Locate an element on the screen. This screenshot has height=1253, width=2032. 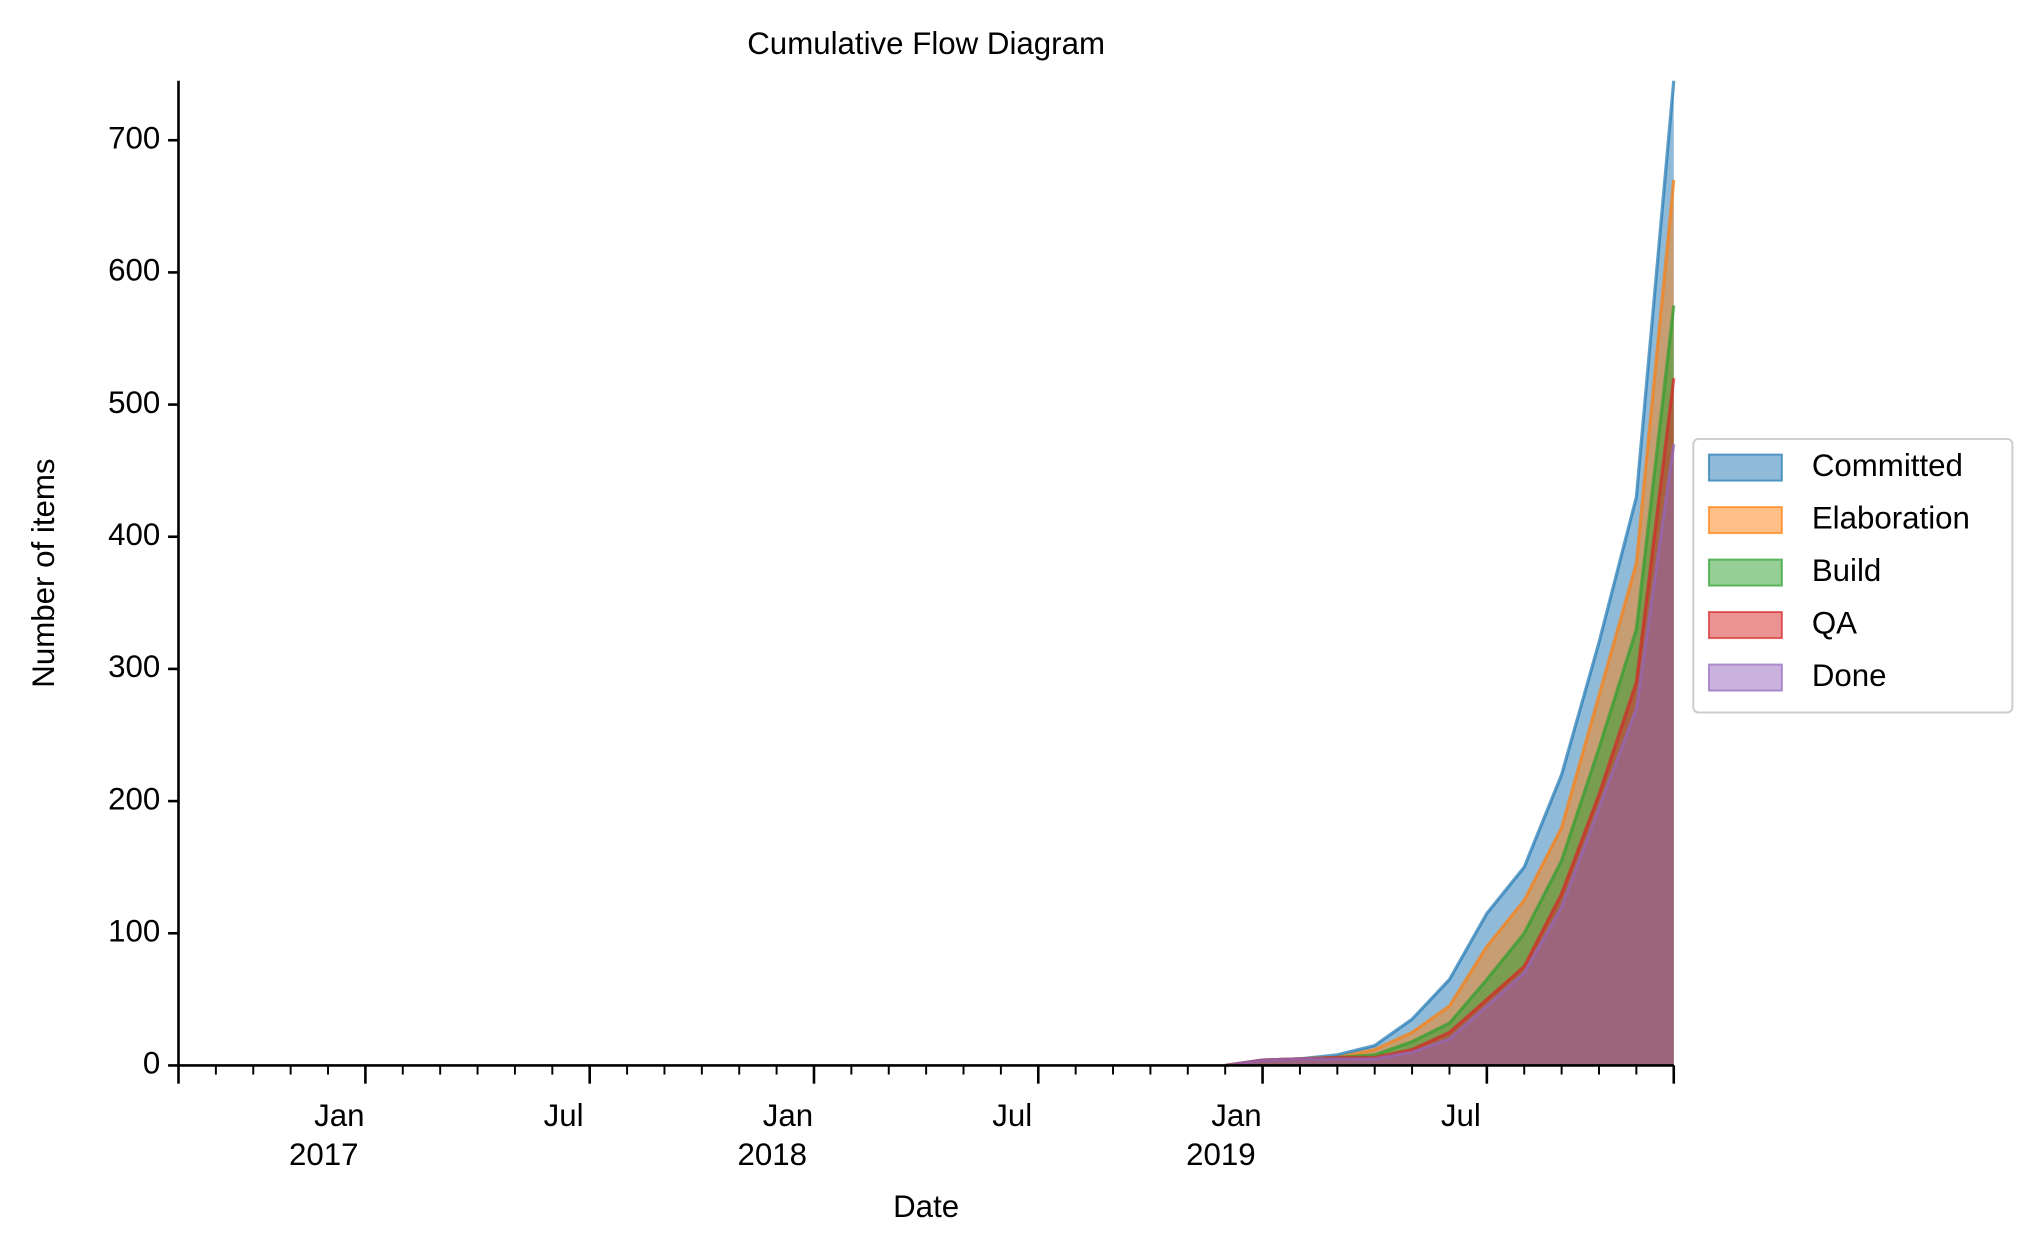
area is located at coordinates (1449, 685).